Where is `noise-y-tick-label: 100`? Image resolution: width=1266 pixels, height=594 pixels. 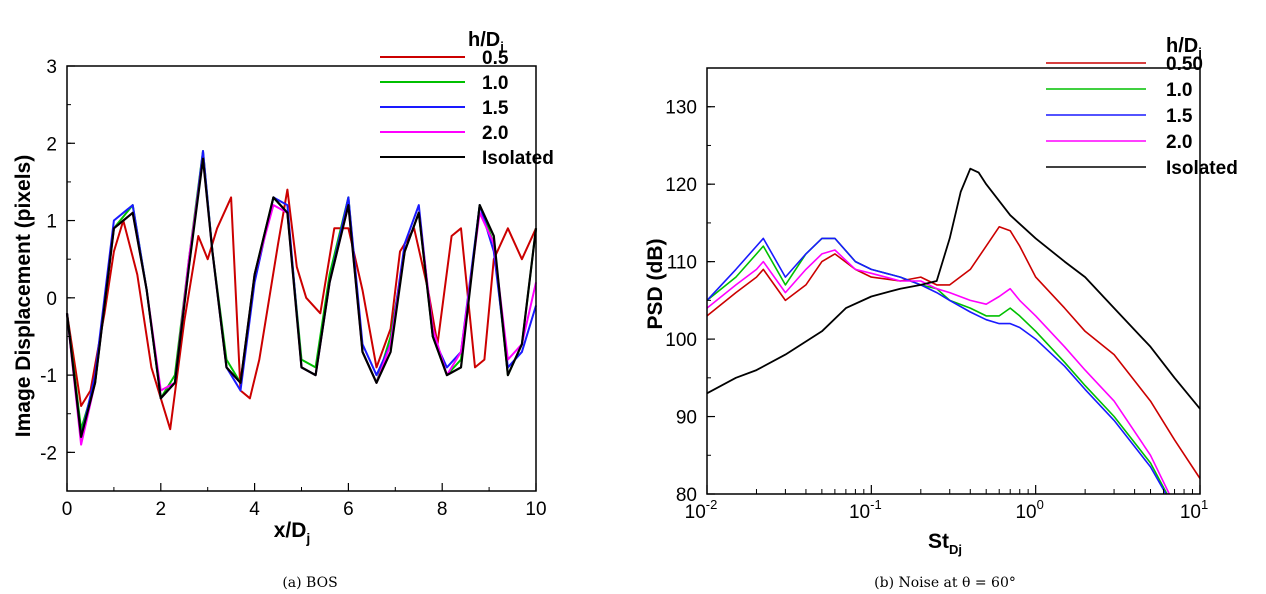 noise-y-tick-label: 100 is located at coordinates (681, 340).